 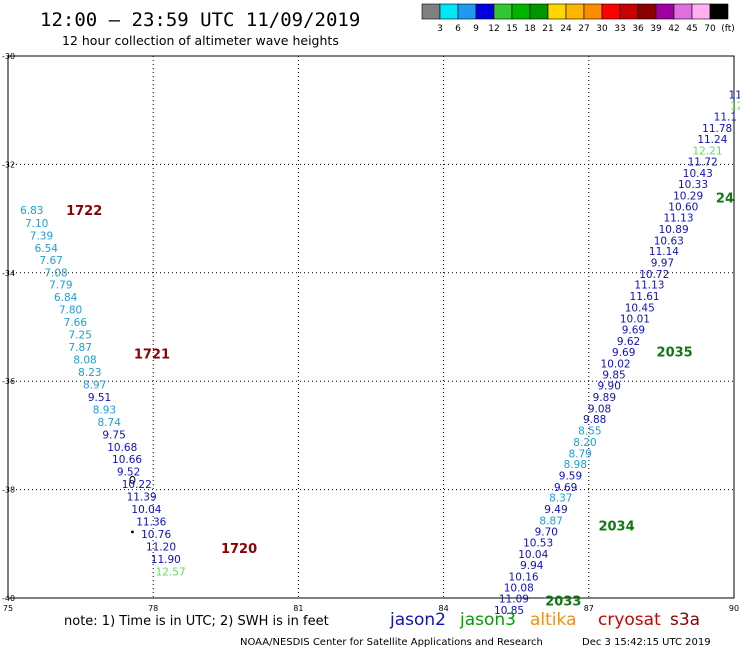 I want to click on swh-value: 8.97, so click(x=94, y=385).